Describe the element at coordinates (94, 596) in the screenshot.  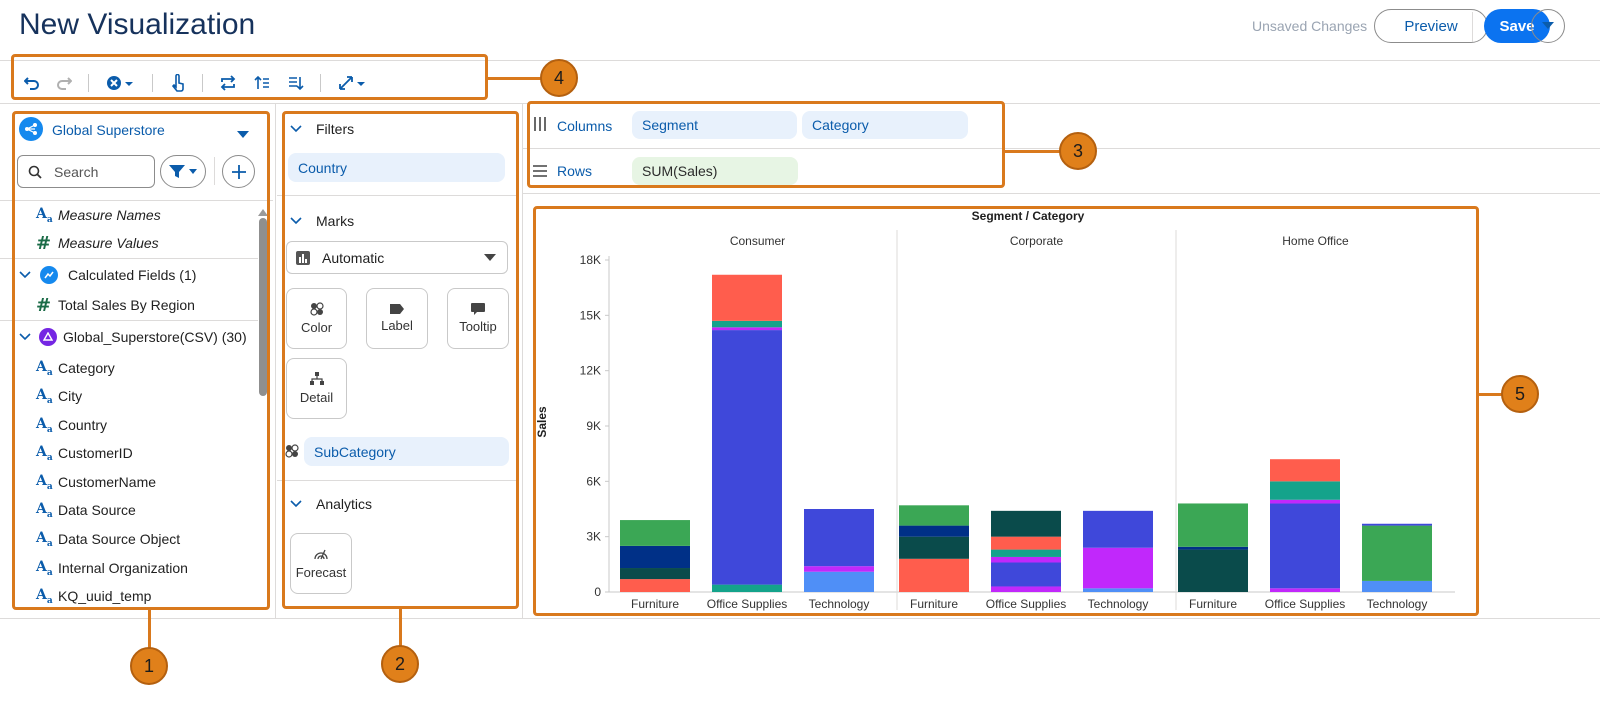
I see `field-kq-uuid-temp: Aa KQ_uuid_temp` at that location.